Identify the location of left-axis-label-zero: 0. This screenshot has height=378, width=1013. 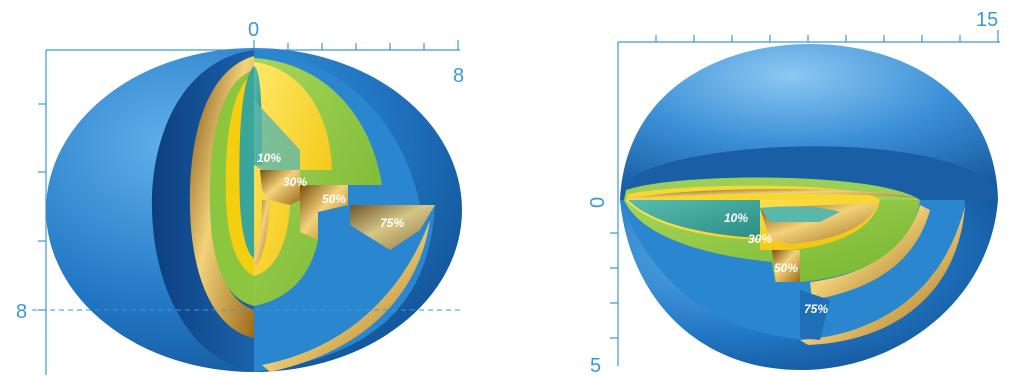
(253, 30).